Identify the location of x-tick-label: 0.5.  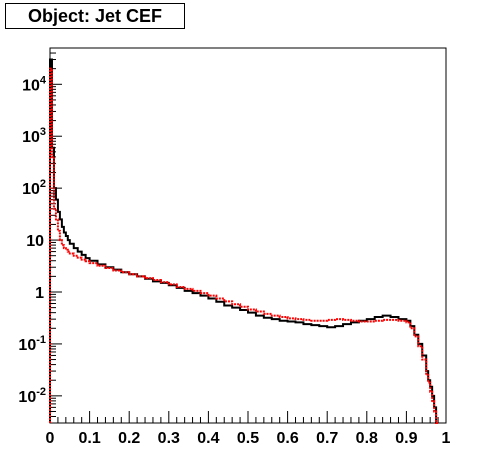
(248, 438).